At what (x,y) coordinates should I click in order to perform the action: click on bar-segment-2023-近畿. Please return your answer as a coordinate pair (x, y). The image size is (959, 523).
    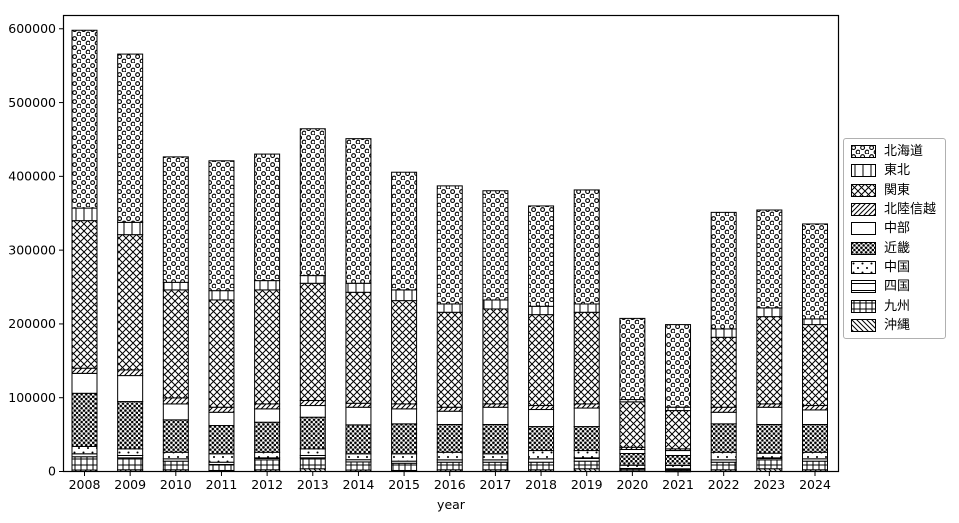
    Looking at the image, I should click on (769, 438).